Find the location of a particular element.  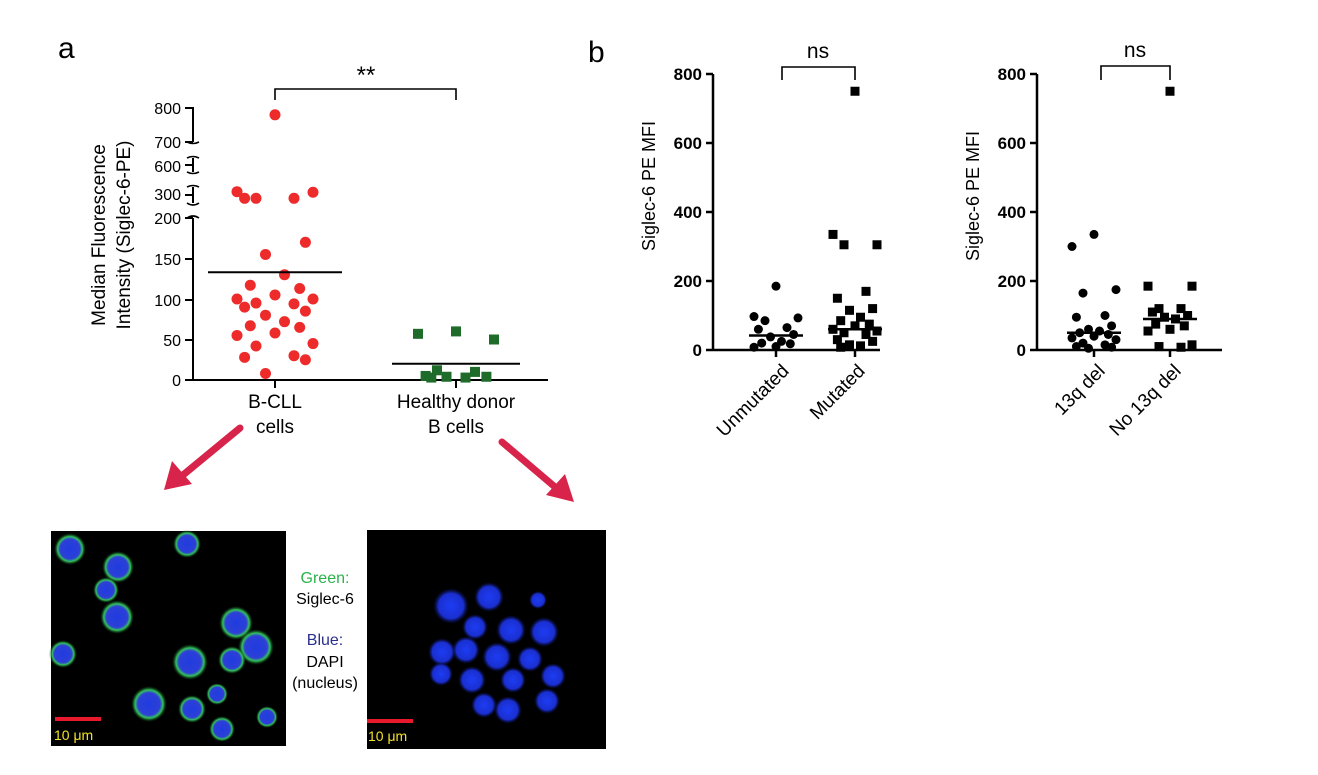

ytick-label: 400 is located at coordinates (688, 212).